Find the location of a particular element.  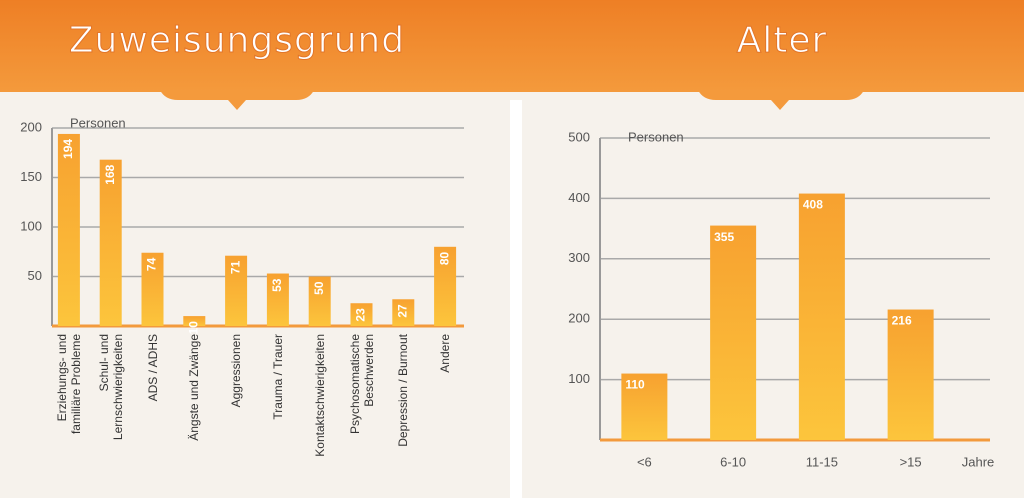

y-tick-label: 400 is located at coordinates (579, 197).